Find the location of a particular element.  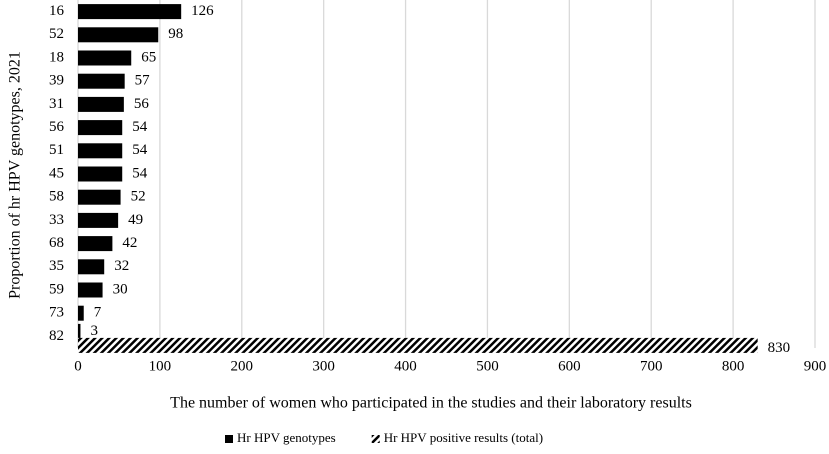

y-tick-label: 31 is located at coordinates (56, 104).